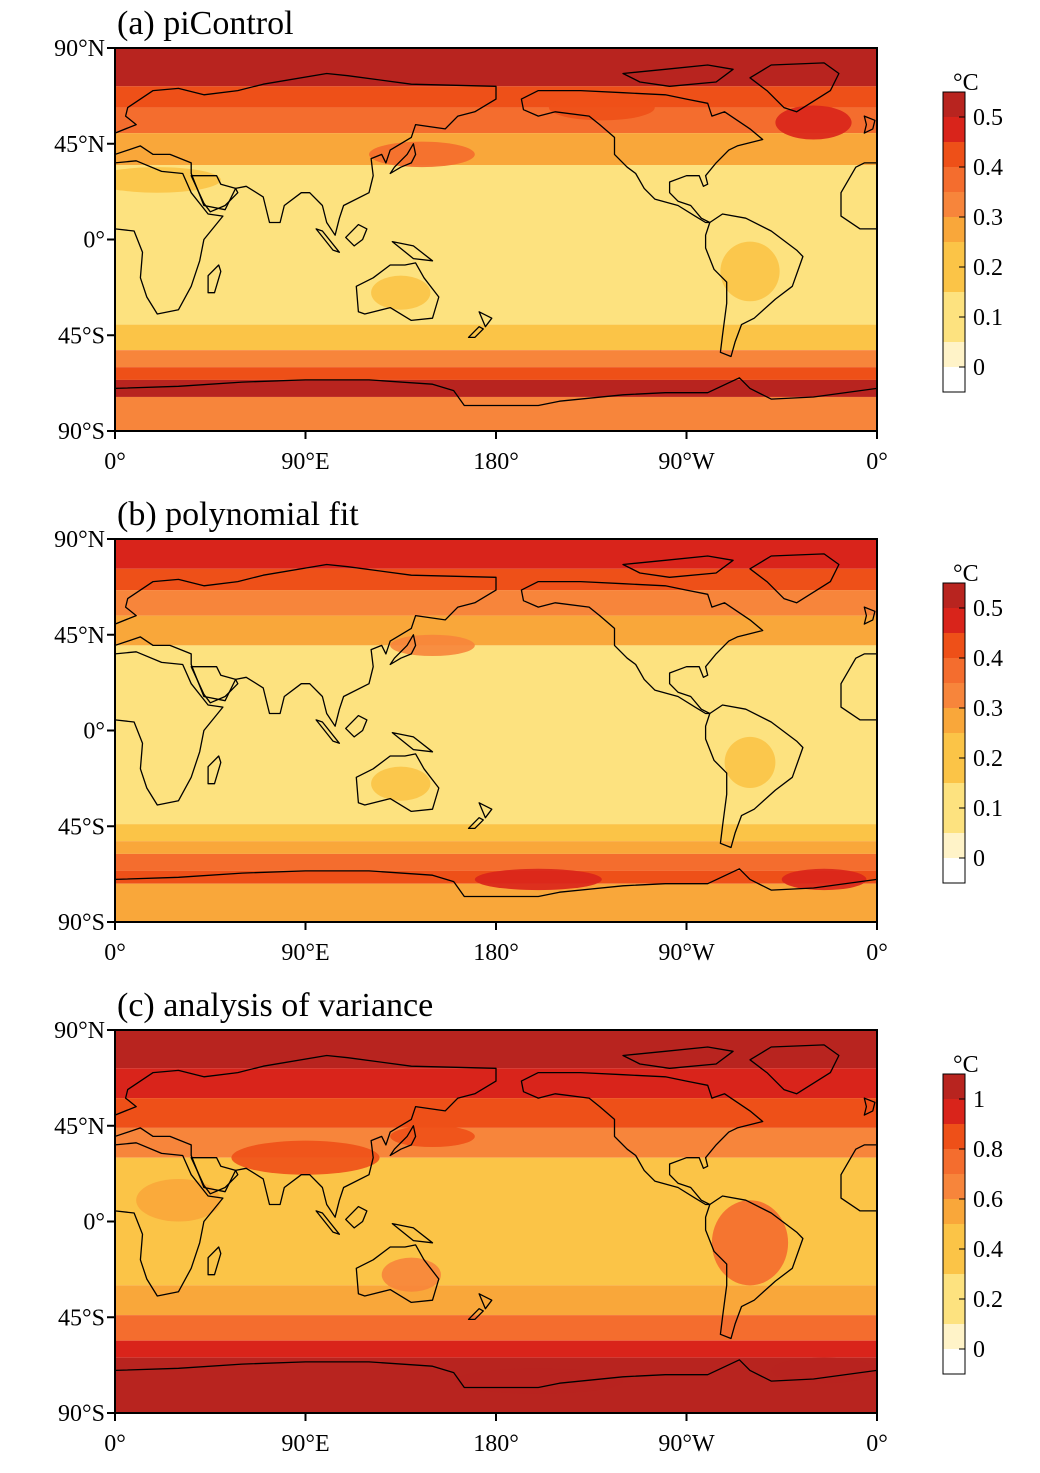  Describe the element at coordinates (972, 231) in the screenshot. I see `colorbar: °C 0.5 0.4 0.3 0.2 0.1 0` at that location.